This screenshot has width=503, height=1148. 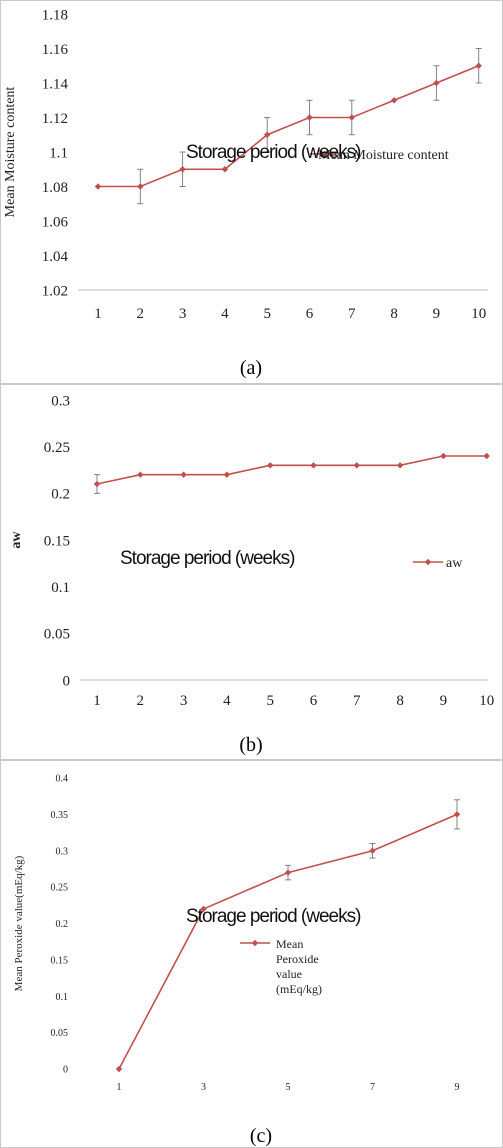 What do you see at coordinates (454, 563) in the screenshot?
I see `legend-label: aw` at bounding box center [454, 563].